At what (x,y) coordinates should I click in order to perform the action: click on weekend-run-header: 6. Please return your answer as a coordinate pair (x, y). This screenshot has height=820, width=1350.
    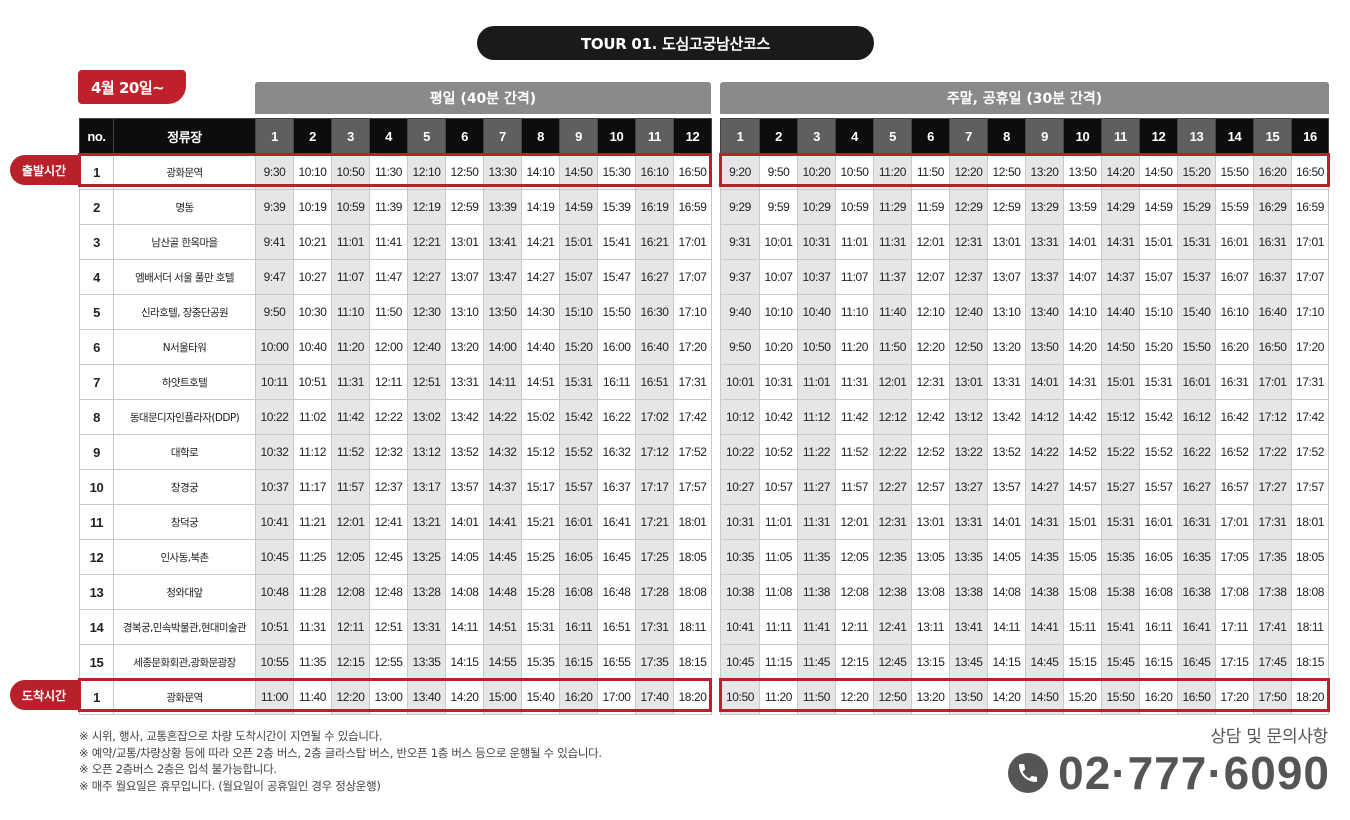
    Looking at the image, I should click on (930, 136).